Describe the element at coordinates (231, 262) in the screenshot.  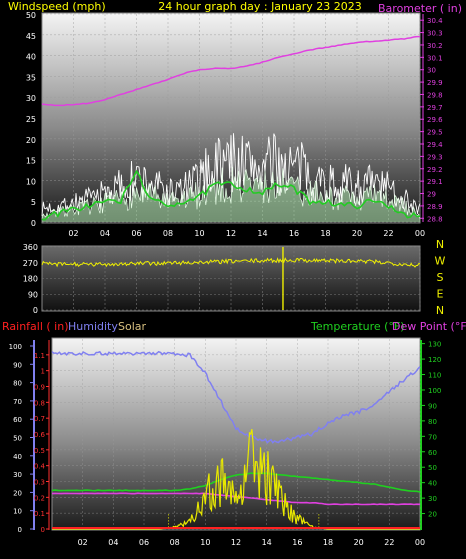
I see `direction-line` at that location.